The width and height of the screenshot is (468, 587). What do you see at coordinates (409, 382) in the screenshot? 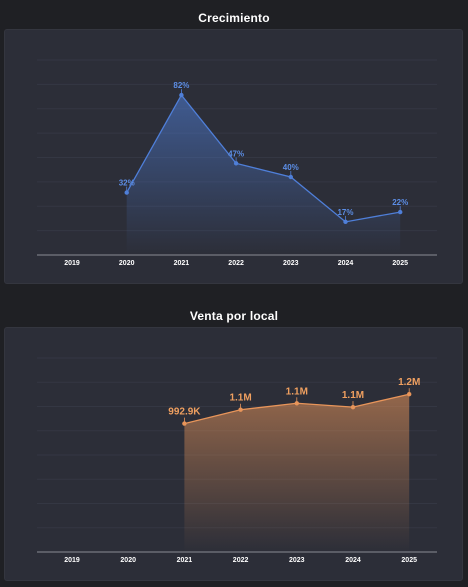
I see `data-label: 1.2M` at bounding box center [409, 382].